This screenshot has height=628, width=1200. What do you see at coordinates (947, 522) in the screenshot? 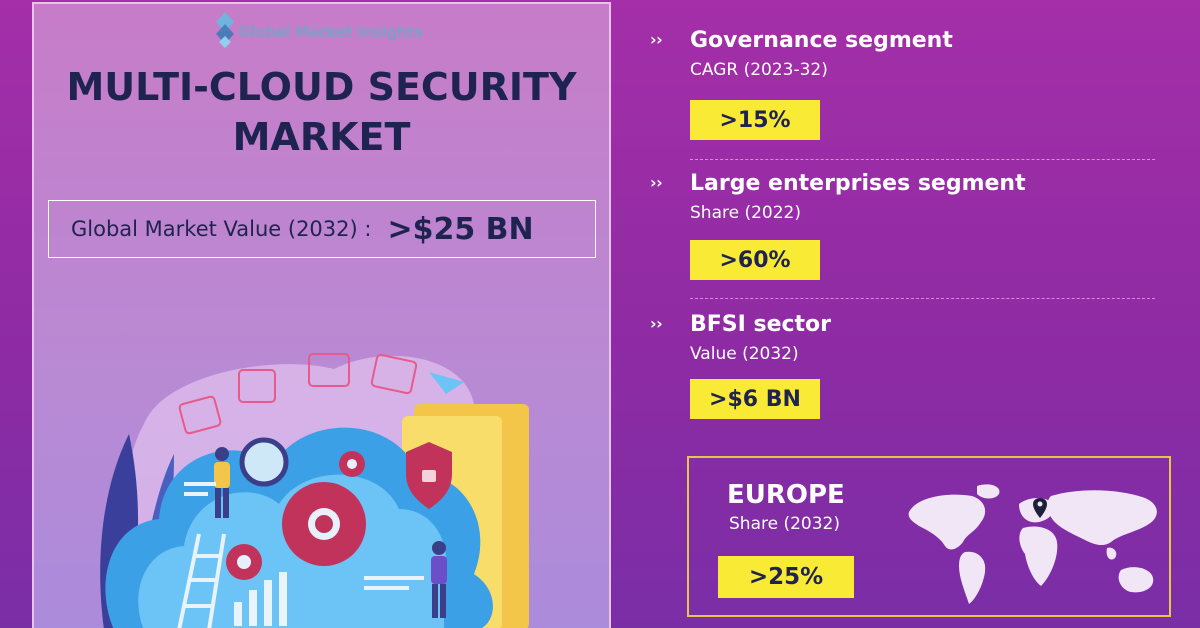
I see `north-america` at bounding box center [947, 522].